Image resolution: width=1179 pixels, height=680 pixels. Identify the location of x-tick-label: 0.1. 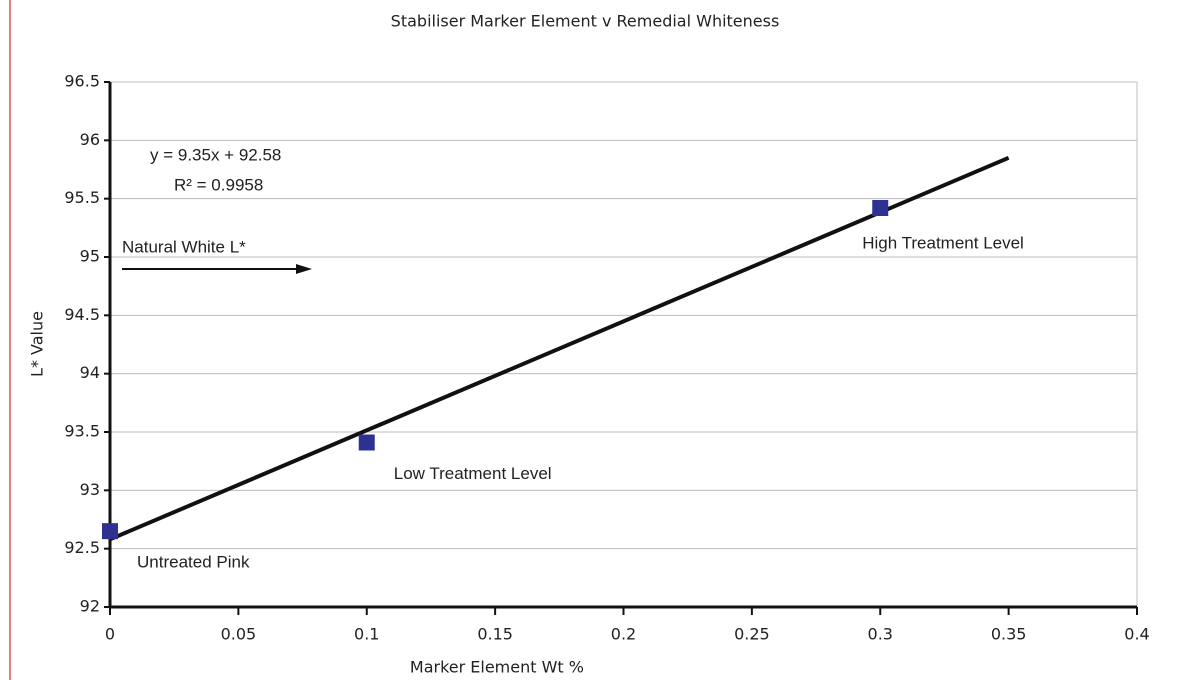
(366, 634).